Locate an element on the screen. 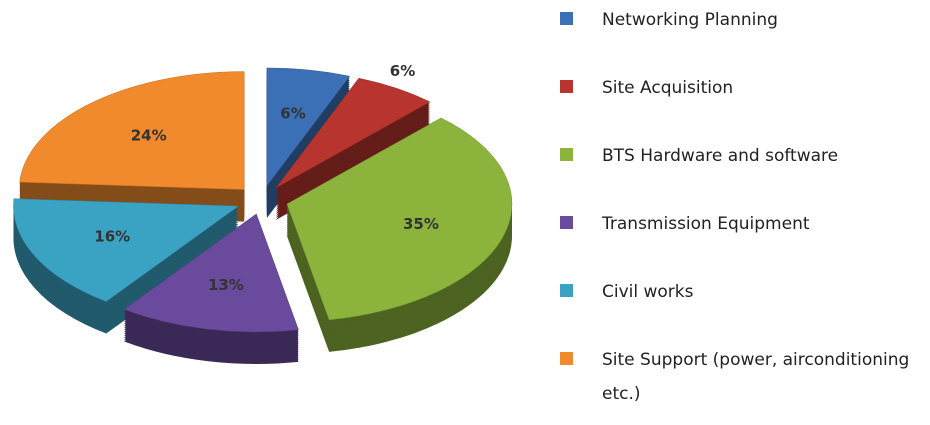 Image resolution: width=930 pixels, height=425 pixels. legend-item: Site Acquisition is located at coordinates (741, 108).